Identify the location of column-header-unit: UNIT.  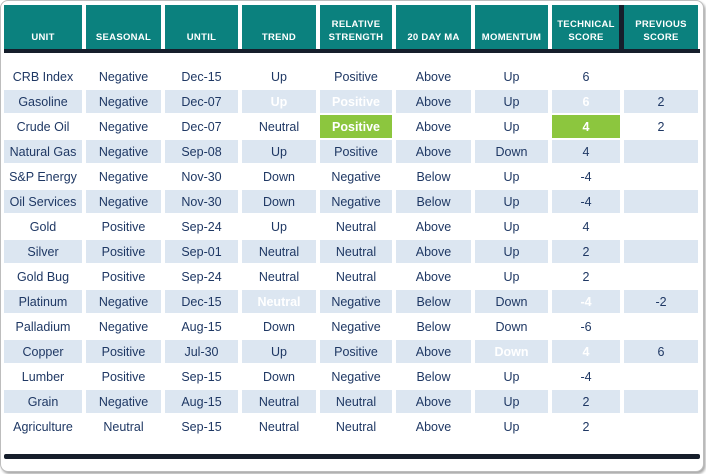
(43, 27).